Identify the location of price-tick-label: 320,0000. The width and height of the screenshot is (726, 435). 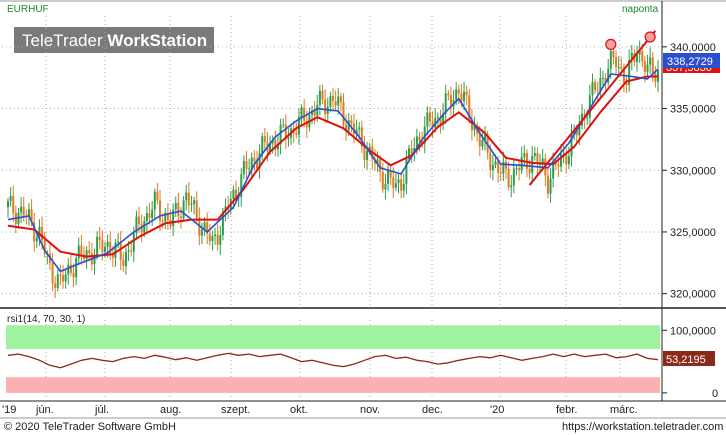
(693, 295).